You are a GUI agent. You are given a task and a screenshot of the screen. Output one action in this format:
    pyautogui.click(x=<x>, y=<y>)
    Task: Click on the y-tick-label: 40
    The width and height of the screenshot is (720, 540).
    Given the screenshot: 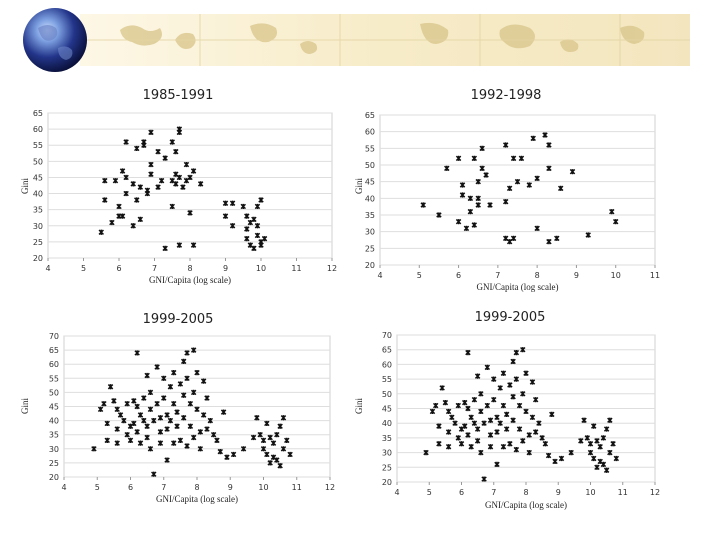 What is the action you would take?
    pyautogui.click(x=387, y=423)
    